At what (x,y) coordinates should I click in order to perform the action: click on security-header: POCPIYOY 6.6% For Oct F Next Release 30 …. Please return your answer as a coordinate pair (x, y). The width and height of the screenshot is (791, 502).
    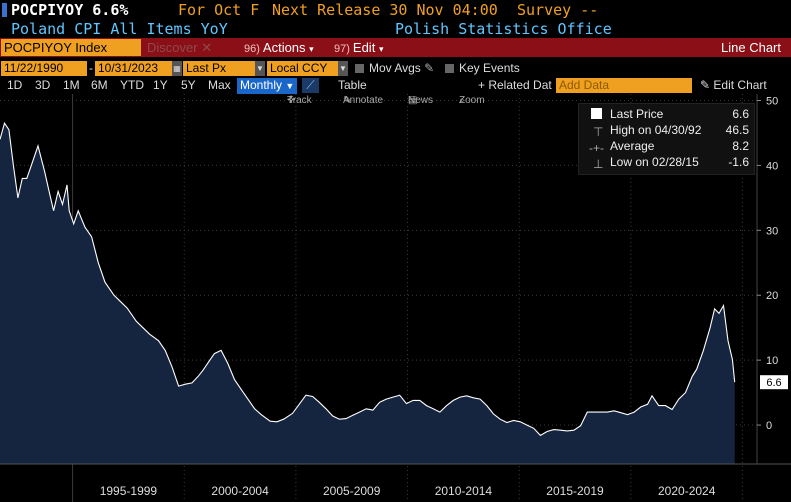
    Looking at the image, I should click on (395, 10).